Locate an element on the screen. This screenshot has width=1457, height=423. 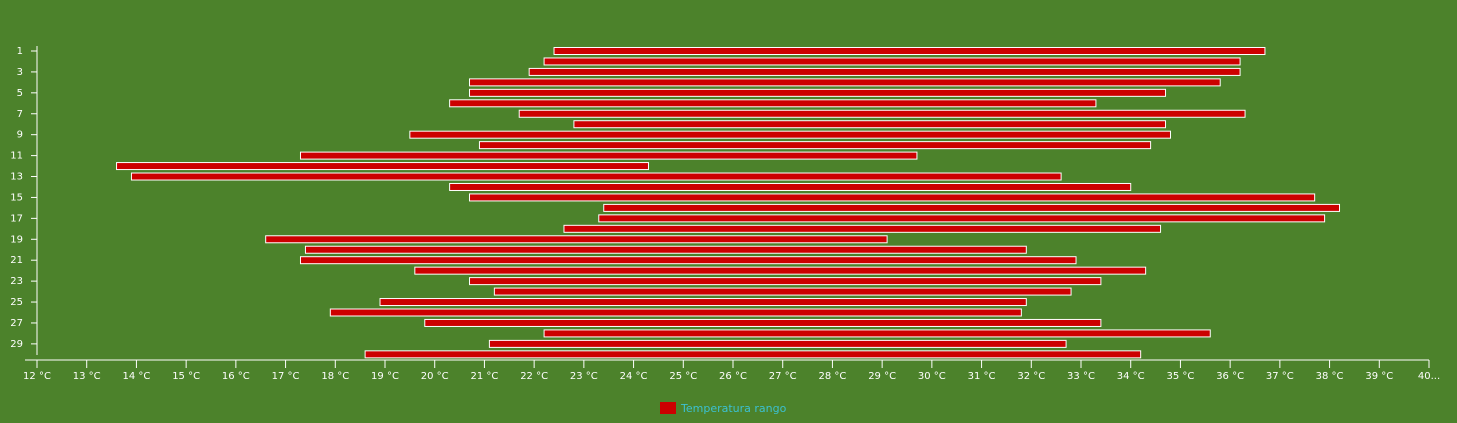
y-tick-label: 27 is located at coordinates (16, 323).